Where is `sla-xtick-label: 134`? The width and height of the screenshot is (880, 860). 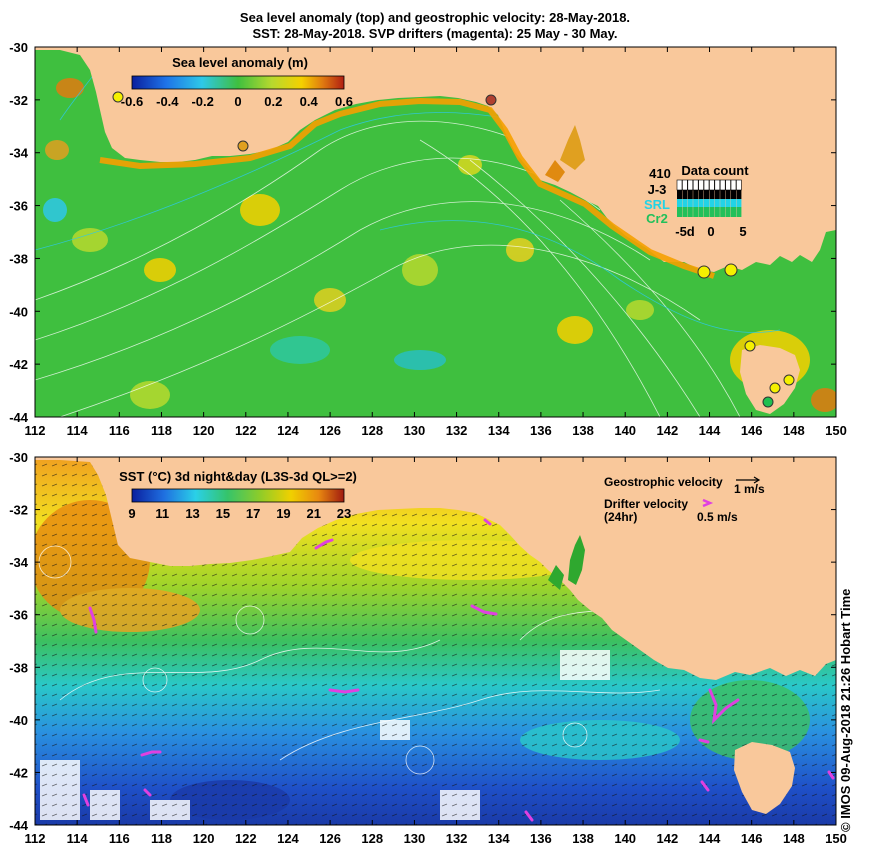
sla-xtick-label: 134 is located at coordinates (499, 430).